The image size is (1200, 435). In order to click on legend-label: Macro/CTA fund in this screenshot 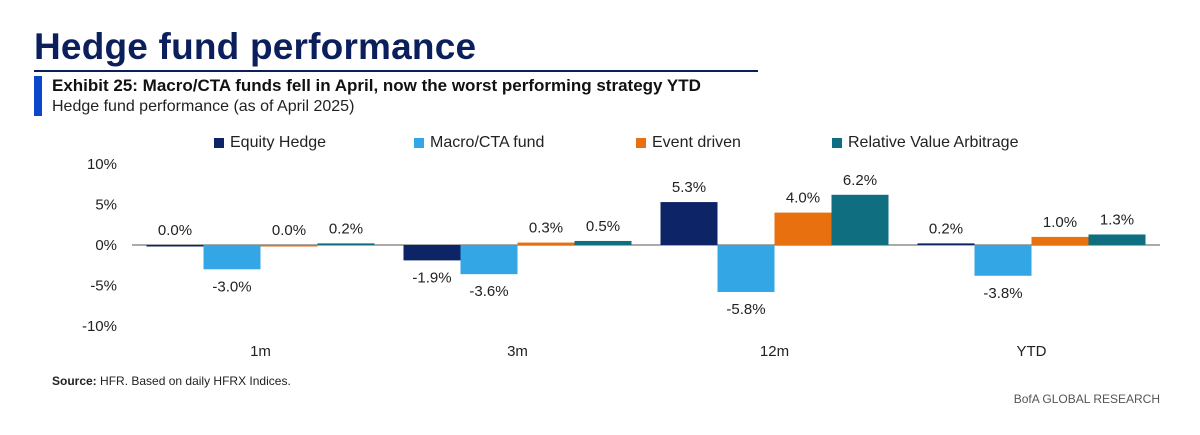, I will do `click(487, 142)`.